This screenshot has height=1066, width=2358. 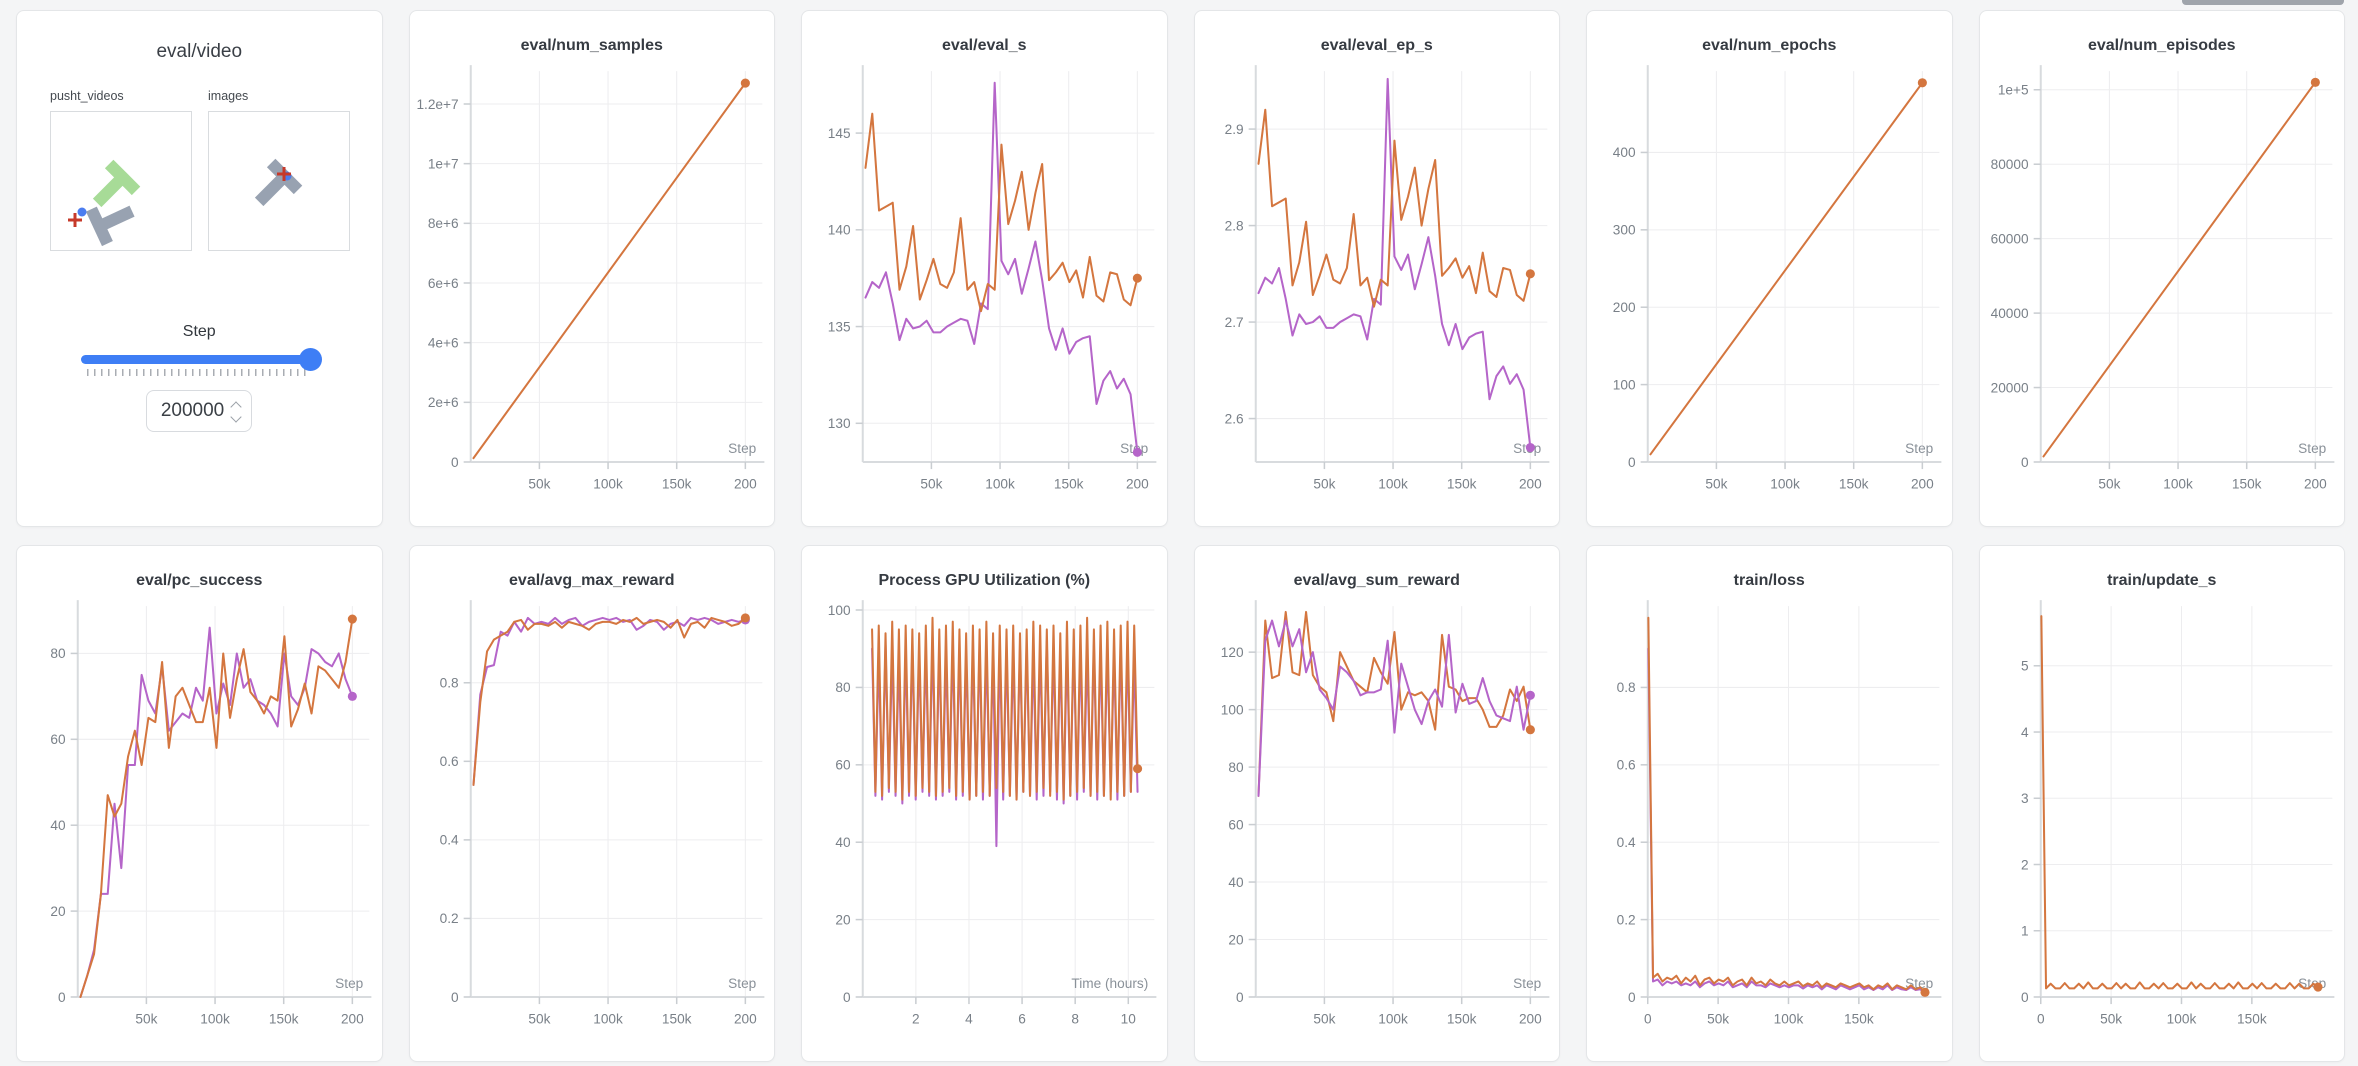 I want to click on svg-text: 40, so click(x=1236, y=882).